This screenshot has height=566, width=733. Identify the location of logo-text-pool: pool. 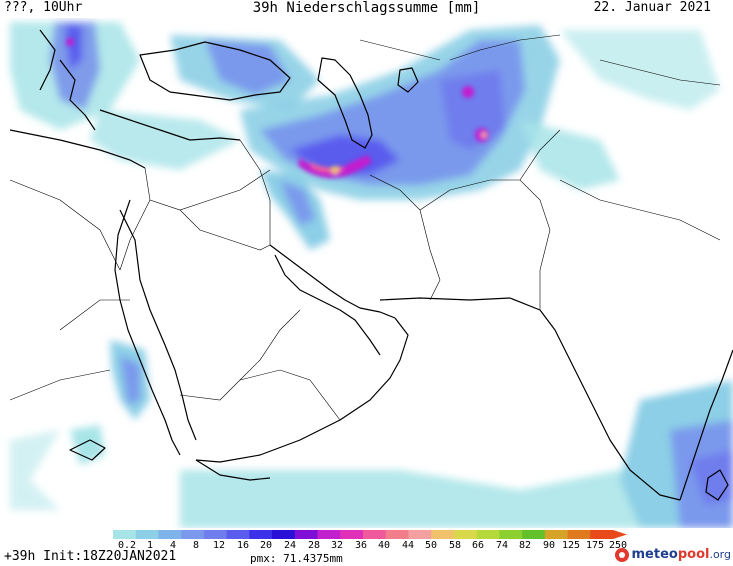
(693, 554).